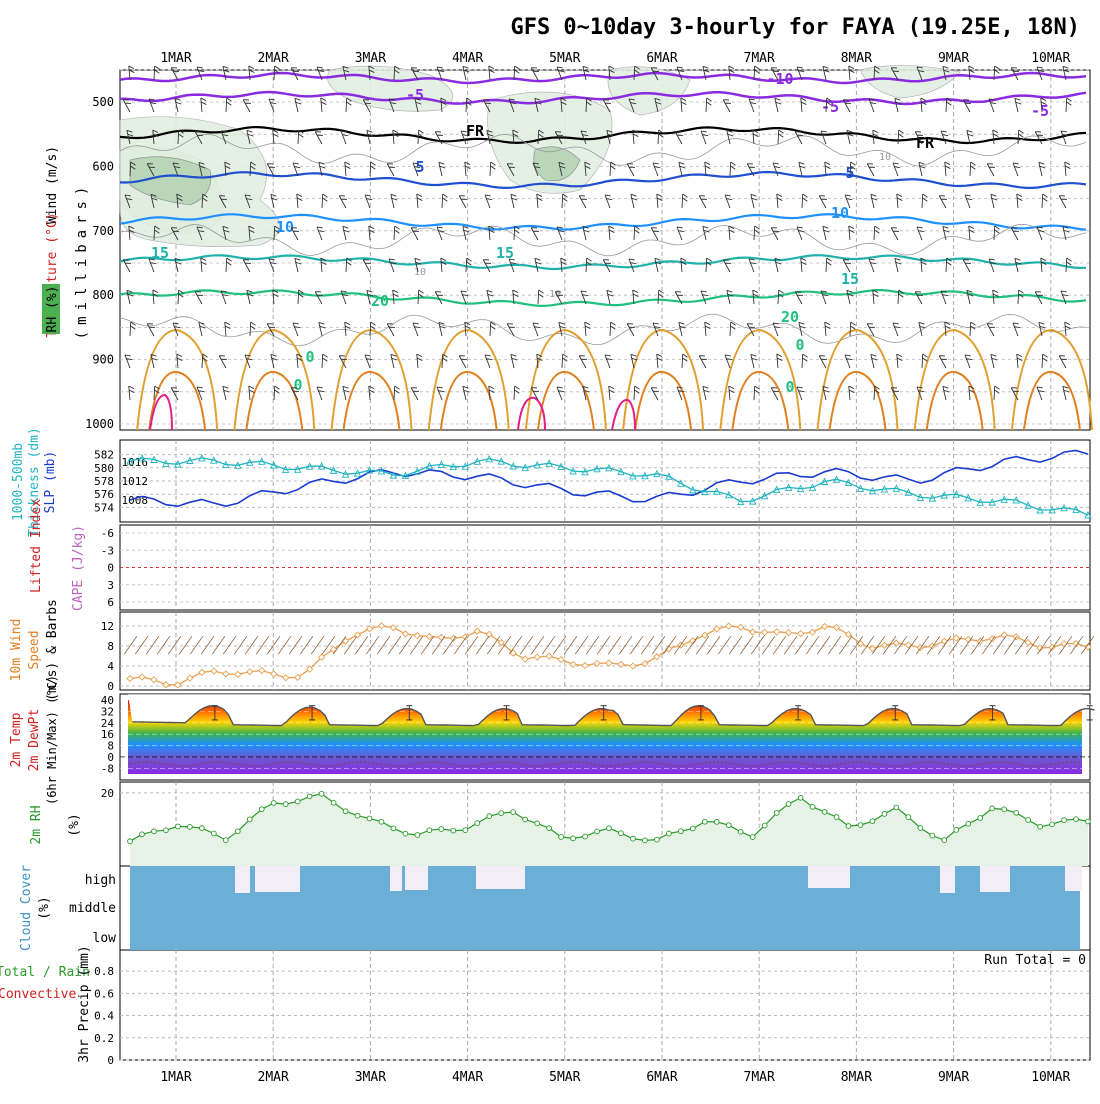  What do you see at coordinates (900, 645) in the screenshot?
I see `surface-wind-barb` at bounding box center [900, 645].